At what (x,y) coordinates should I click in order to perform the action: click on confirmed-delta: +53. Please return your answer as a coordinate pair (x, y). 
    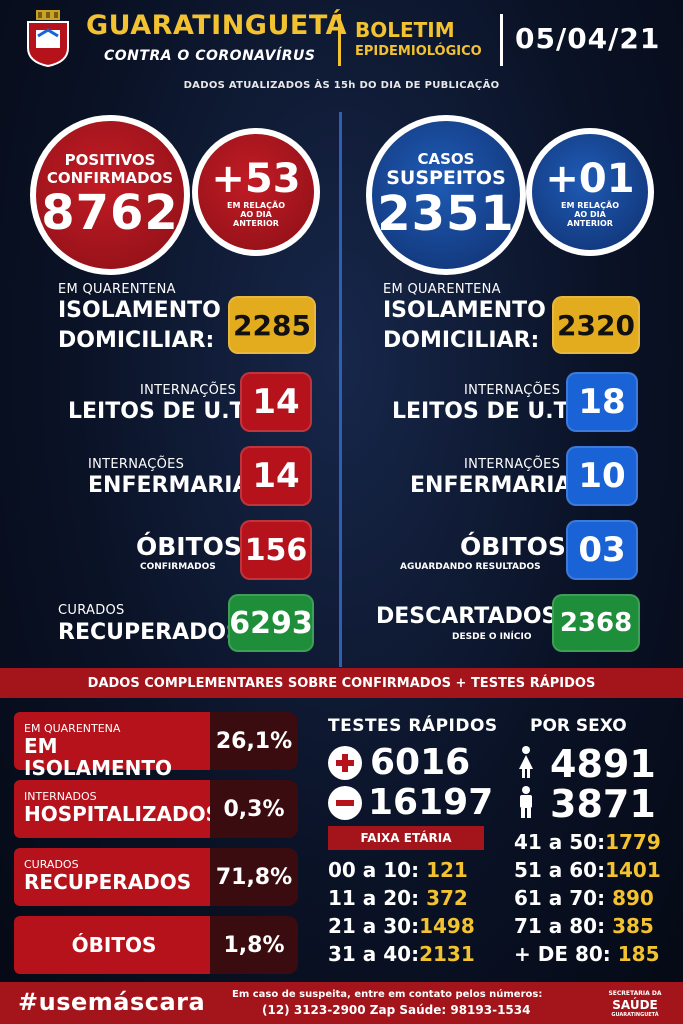
    Looking at the image, I should click on (256, 178).